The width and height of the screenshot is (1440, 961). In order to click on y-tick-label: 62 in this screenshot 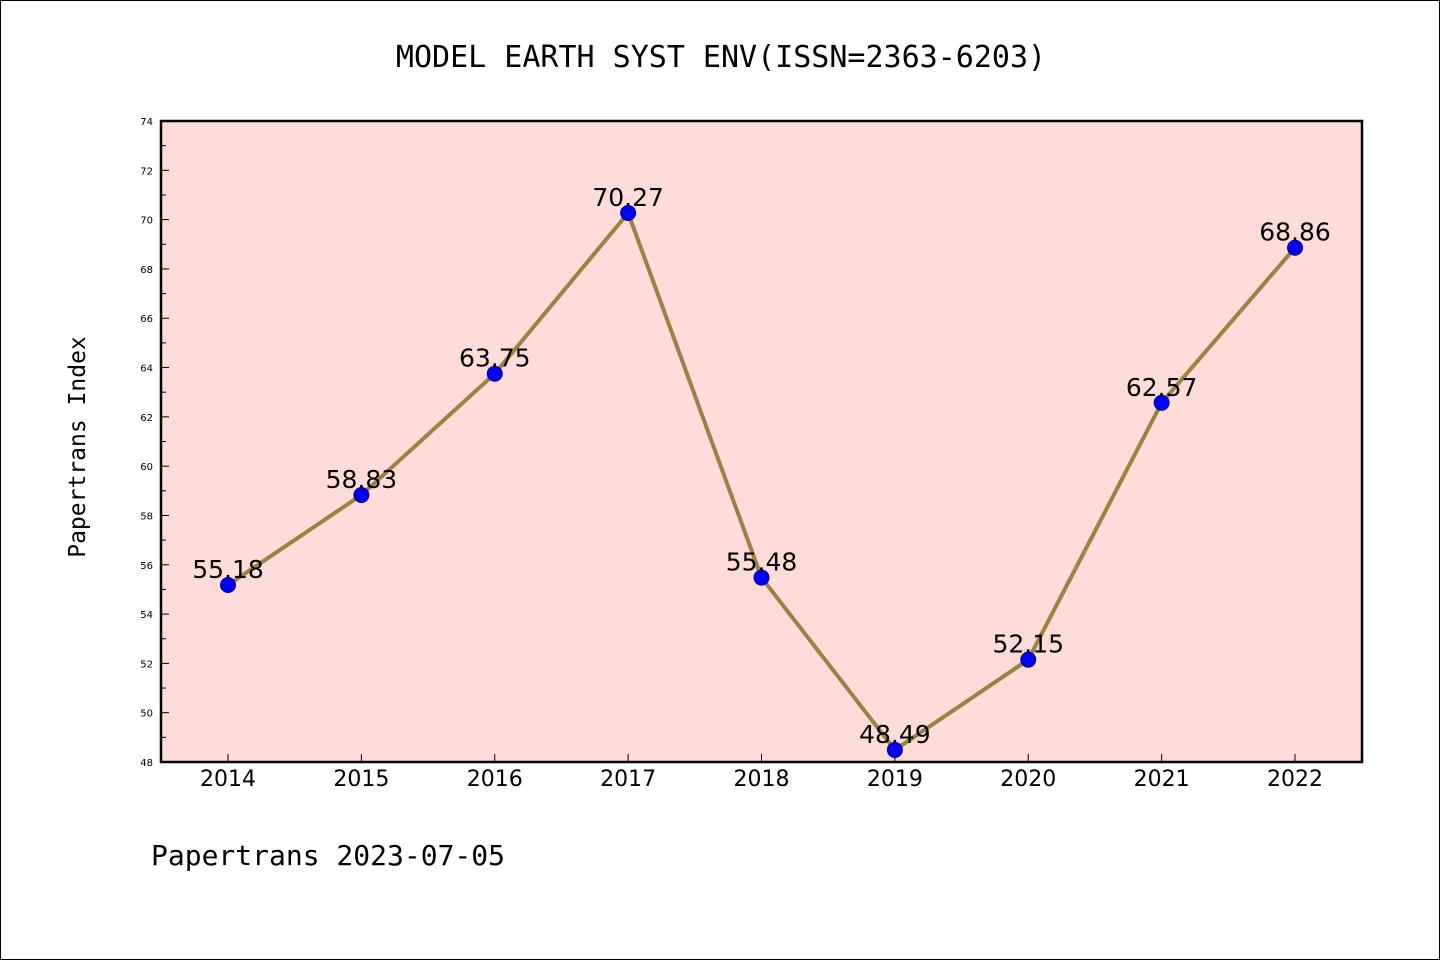, I will do `click(146, 418)`.